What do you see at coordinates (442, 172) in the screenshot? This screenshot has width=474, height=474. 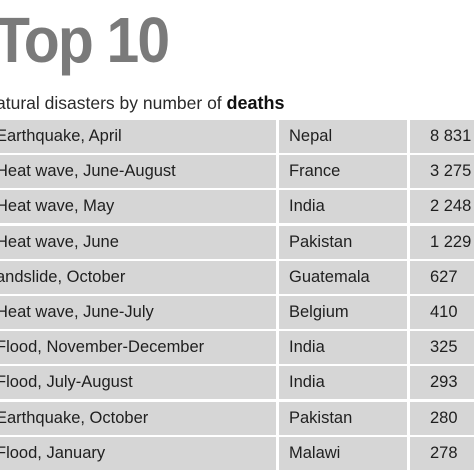 I see `deaths-cell: 3 275` at bounding box center [442, 172].